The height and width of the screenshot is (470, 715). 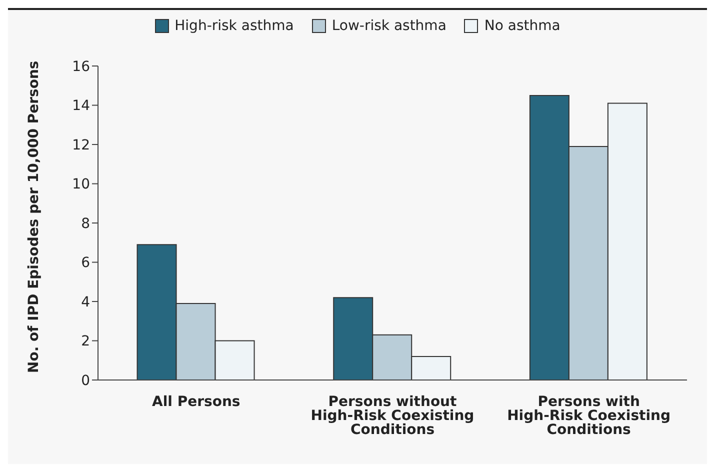 What do you see at coordinates (389, 26) in the screenshot?
I see `legend-label: Low-risk asthma` at bounding box center [389, 26].